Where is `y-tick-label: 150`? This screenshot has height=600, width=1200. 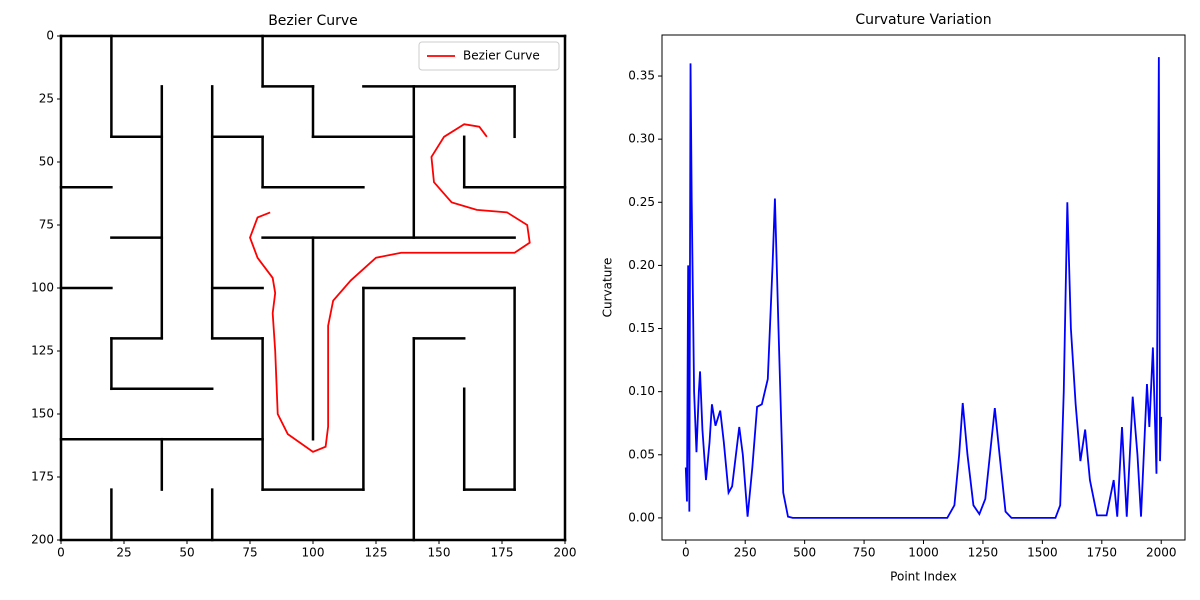
y-tick-label: 150 is located at coordinates (42, 414).